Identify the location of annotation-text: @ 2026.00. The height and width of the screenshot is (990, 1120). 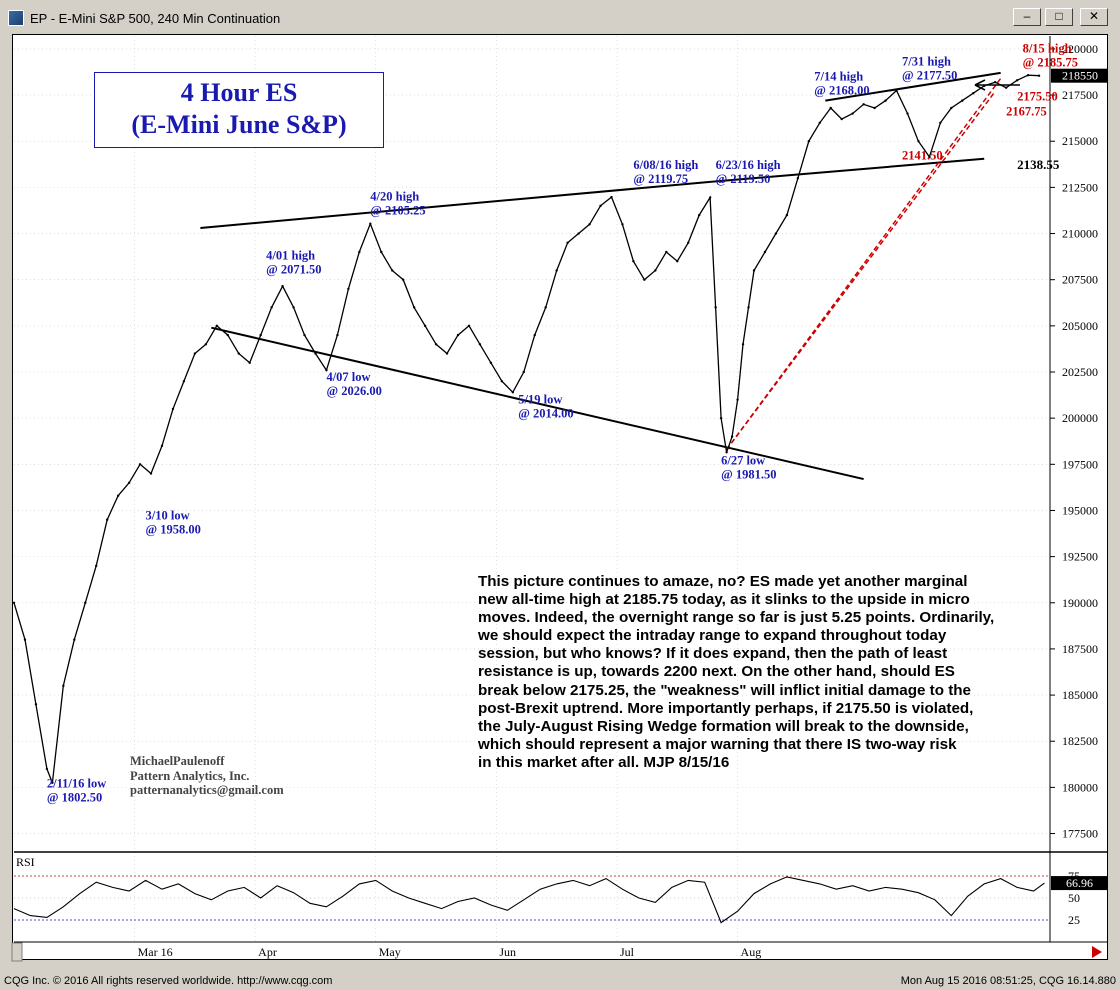
(353, 391).